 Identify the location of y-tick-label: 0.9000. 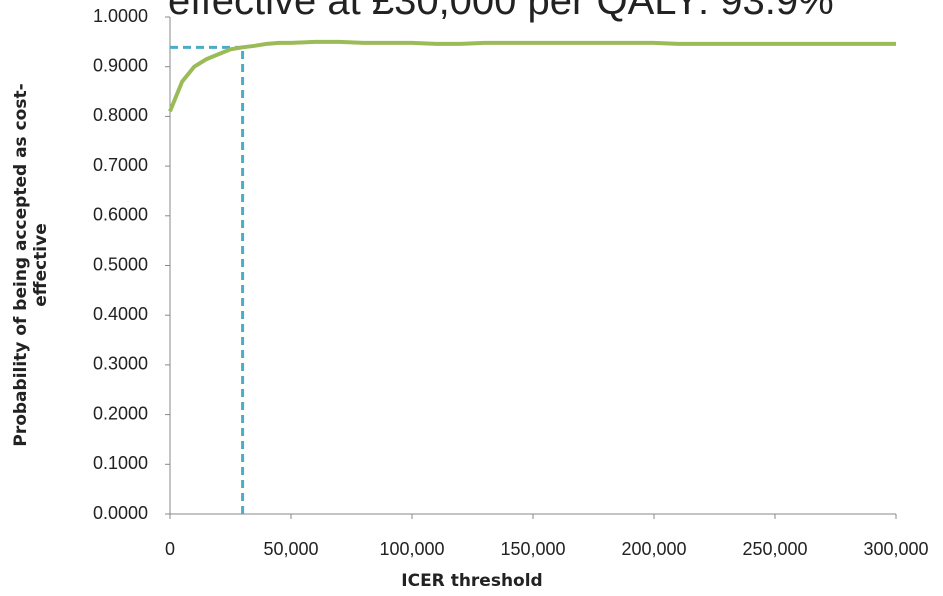
(120, 65).